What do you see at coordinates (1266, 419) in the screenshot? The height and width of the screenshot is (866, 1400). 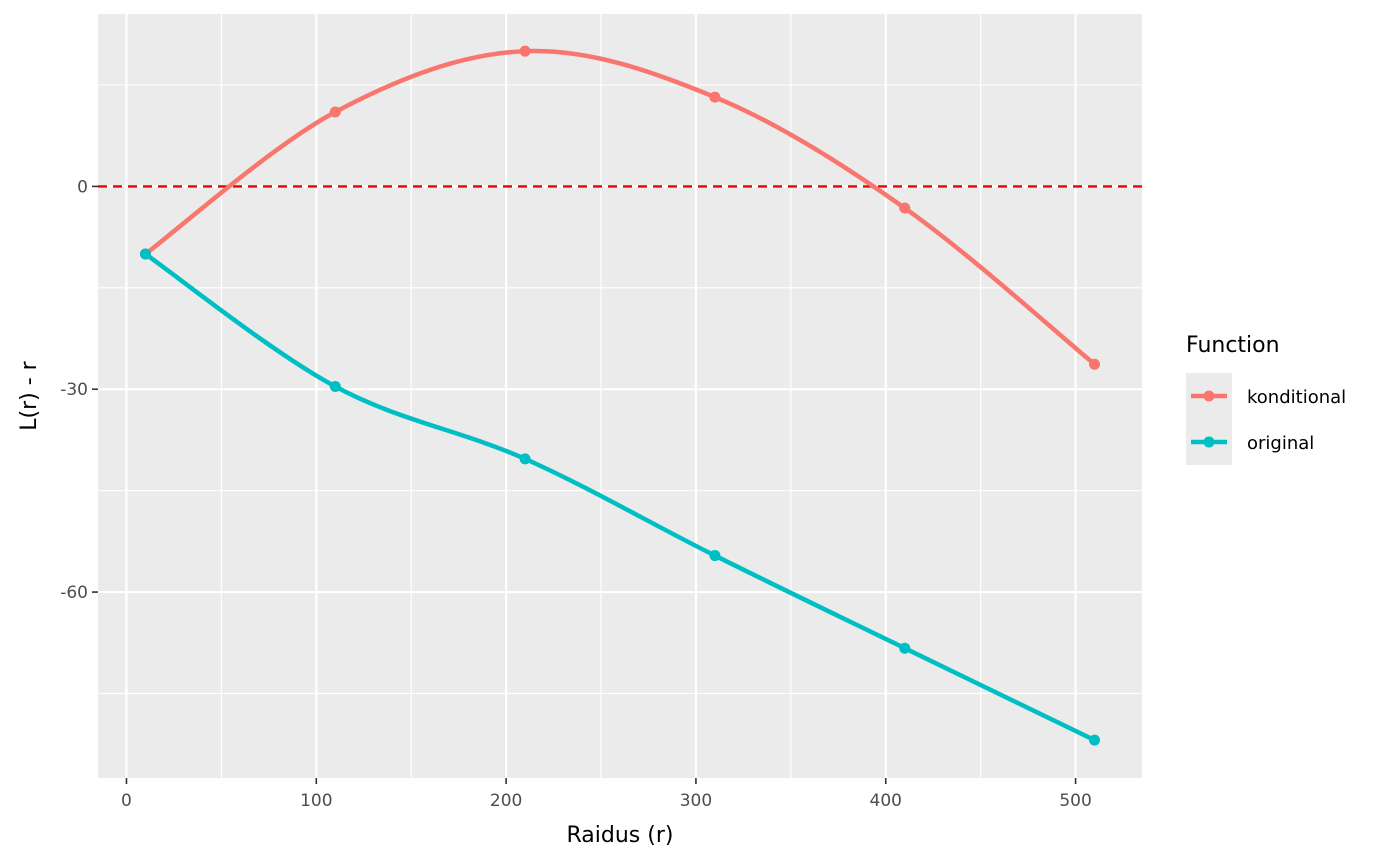 I see `legend-items: konditional original` at bounding box center [1266, 419].